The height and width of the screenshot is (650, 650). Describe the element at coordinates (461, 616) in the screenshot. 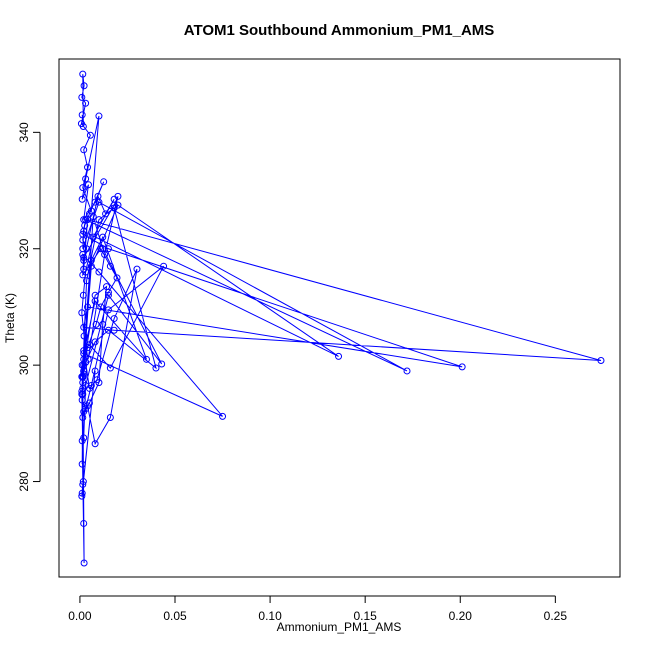

I see `x-tick-label: 0.20` at that location.